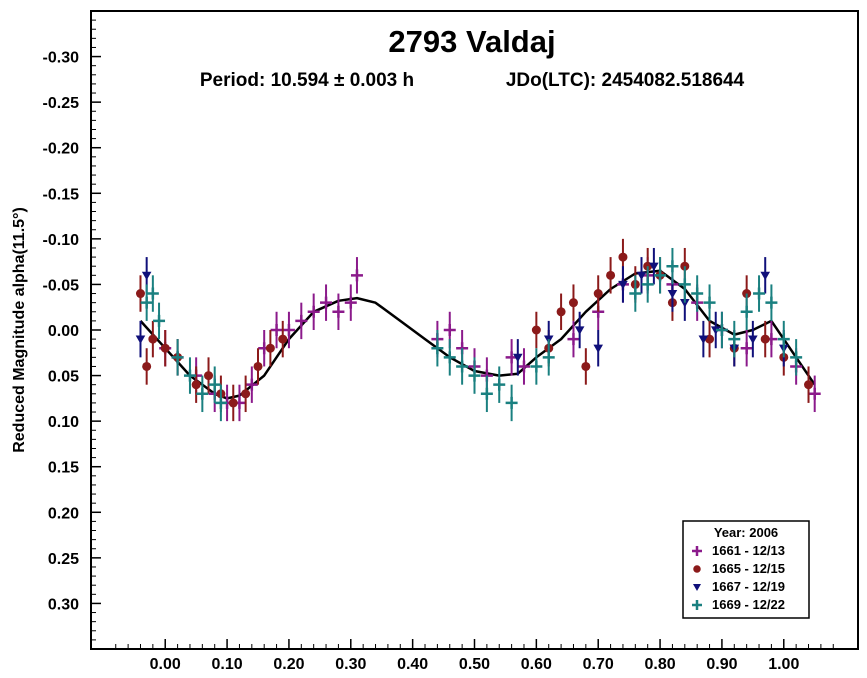 The width and height of the screenshot is (867, 678). What do you see at coordinates (61, 240) in the screenshot?
I see `y-tick-label: -0.10` at bounding box center [61, 240].